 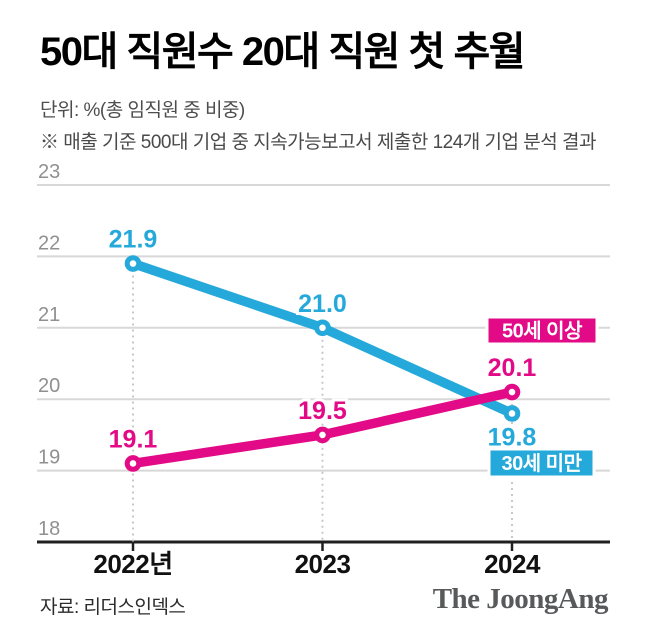 What do you see at coordinates (322, 411) in the screenshot?
I see `value-label-over-50: 19.5` at bounding box center [322, 411].